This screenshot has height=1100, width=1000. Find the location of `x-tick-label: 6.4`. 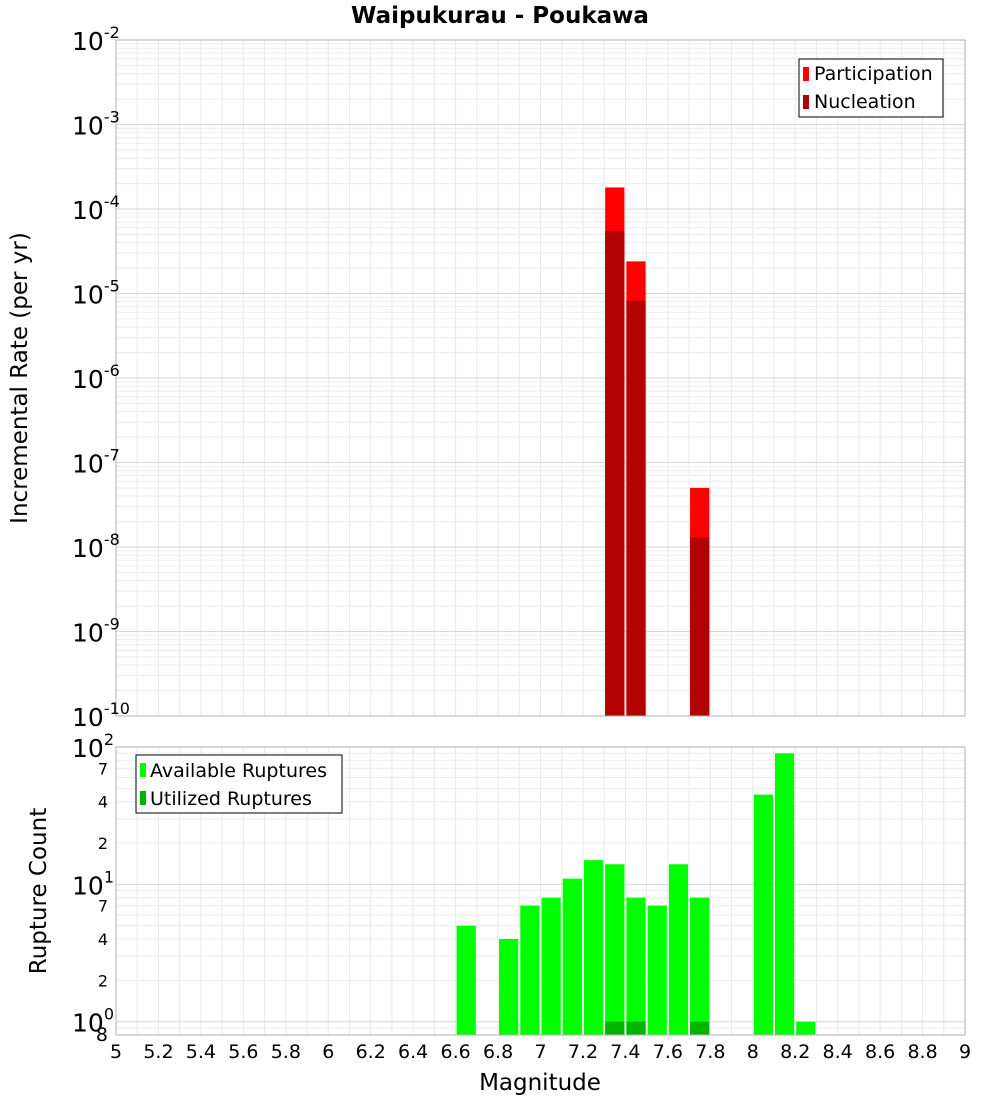

x-tick-label: 6.4 is located at coordinates (413, 1052).